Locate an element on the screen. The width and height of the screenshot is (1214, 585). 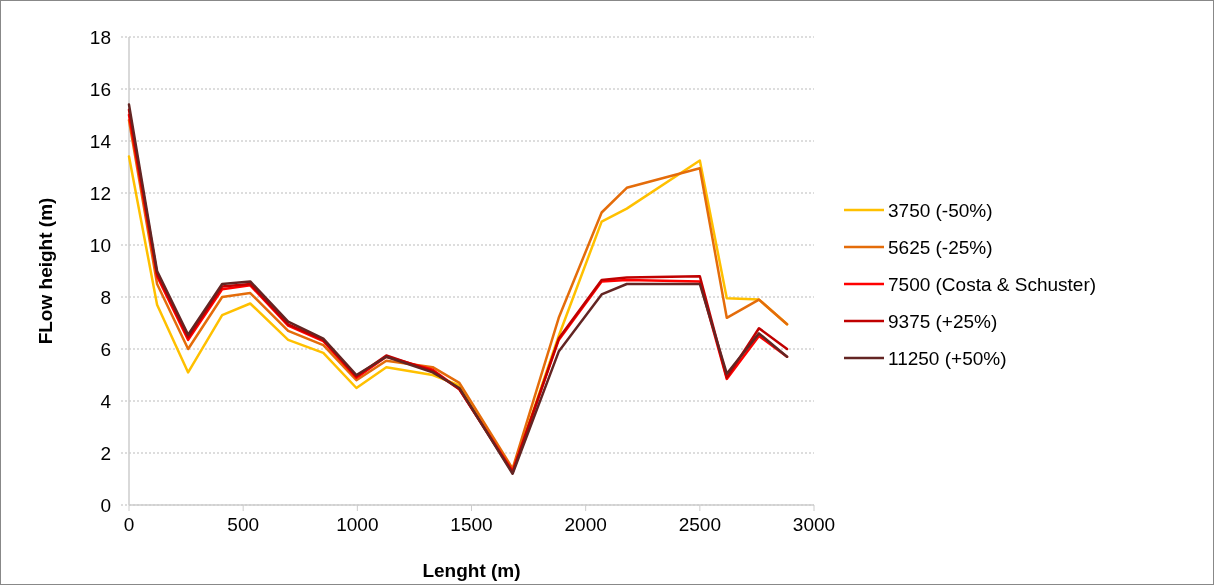
x-tick-label: 1500 is located at coordinates (471, 524).